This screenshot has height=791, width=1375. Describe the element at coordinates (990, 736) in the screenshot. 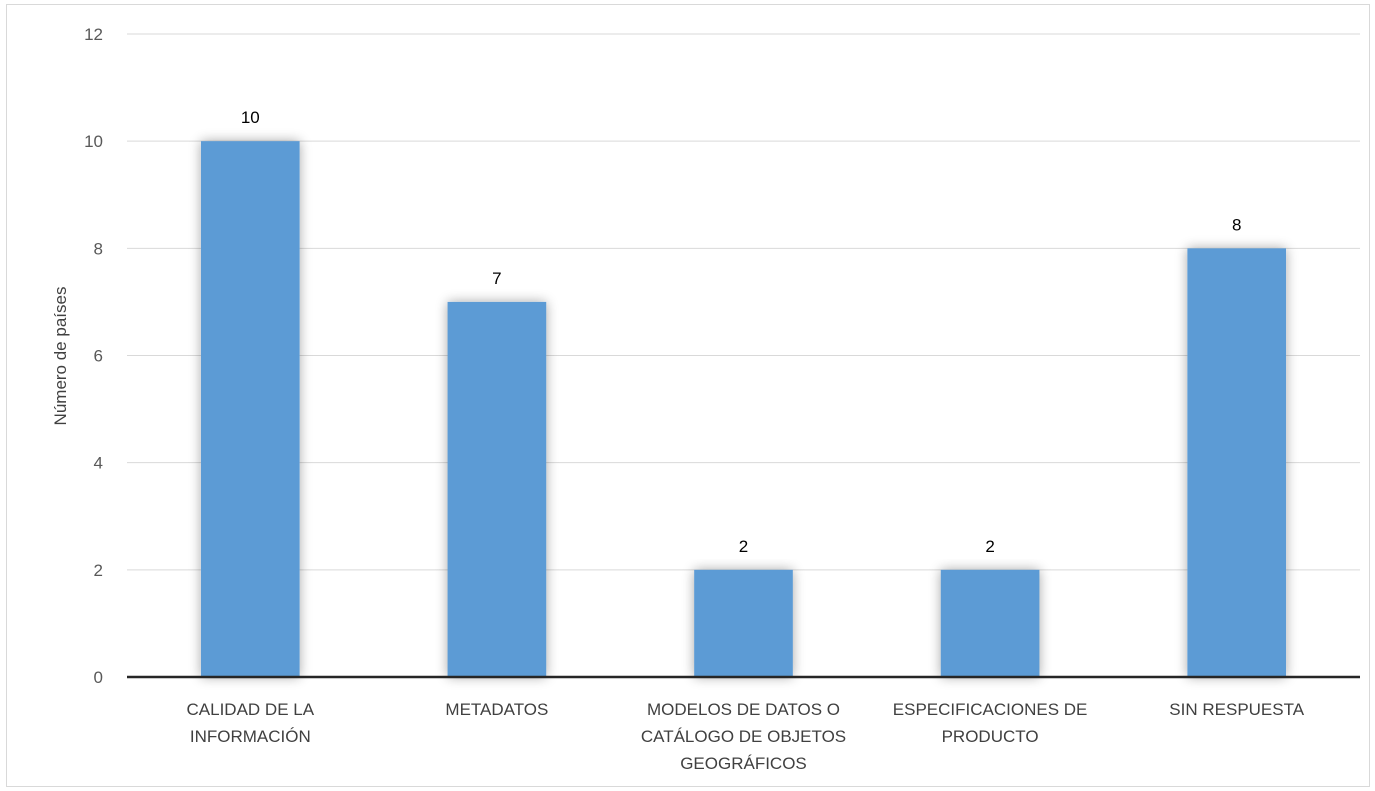

I see `category-label-line: PRODUCTO` at that location.